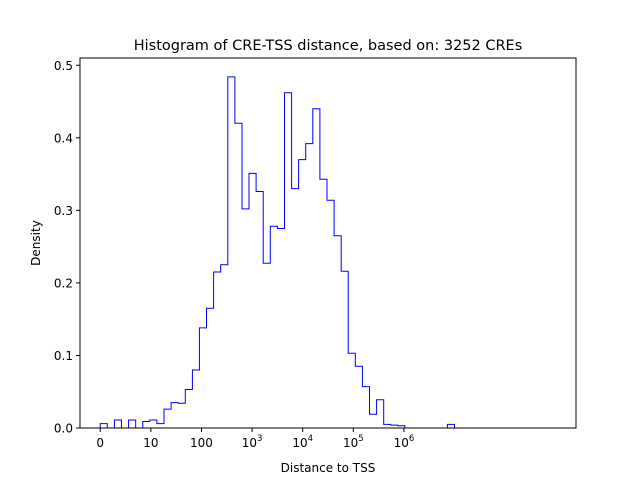 This screenshot has width=640, height=484. Describe the element at coordinates (310, 439) in the screenshot. I see `x-tick-label-exponent: 4` at that location.